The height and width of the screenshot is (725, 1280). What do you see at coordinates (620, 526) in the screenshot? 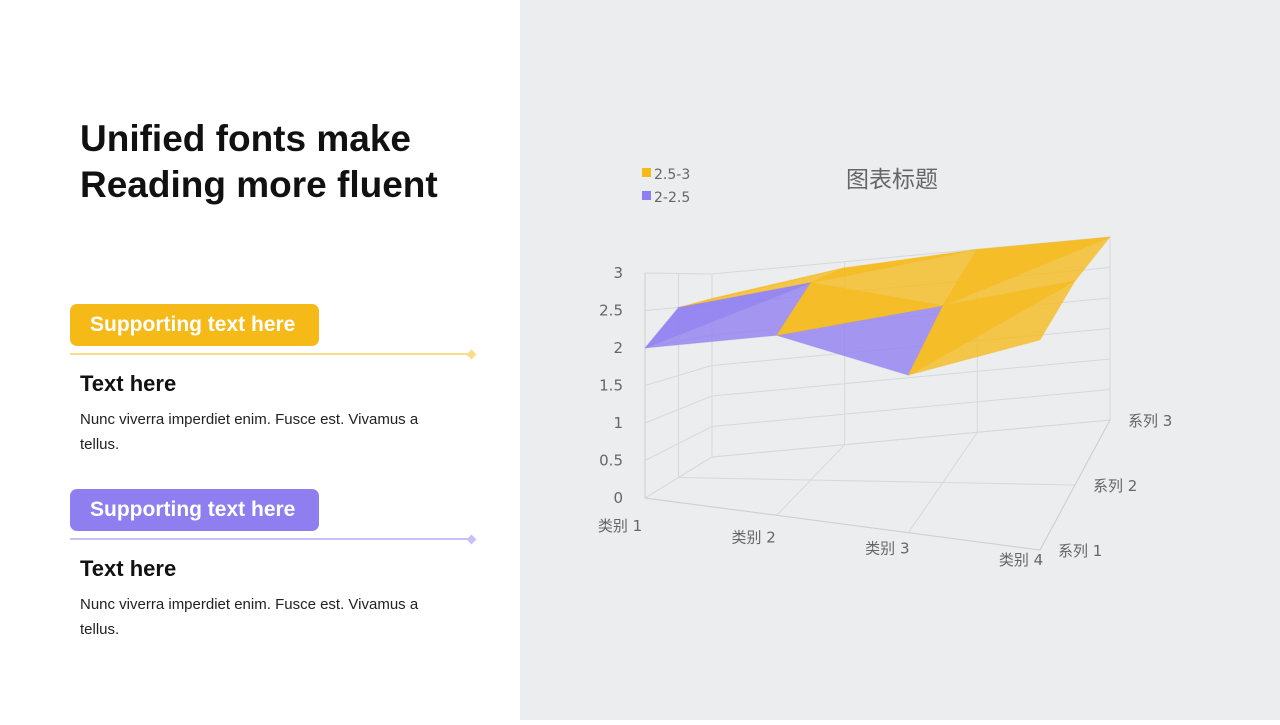
I see `category-label: 类别 1` at bounding box center [620, 526].